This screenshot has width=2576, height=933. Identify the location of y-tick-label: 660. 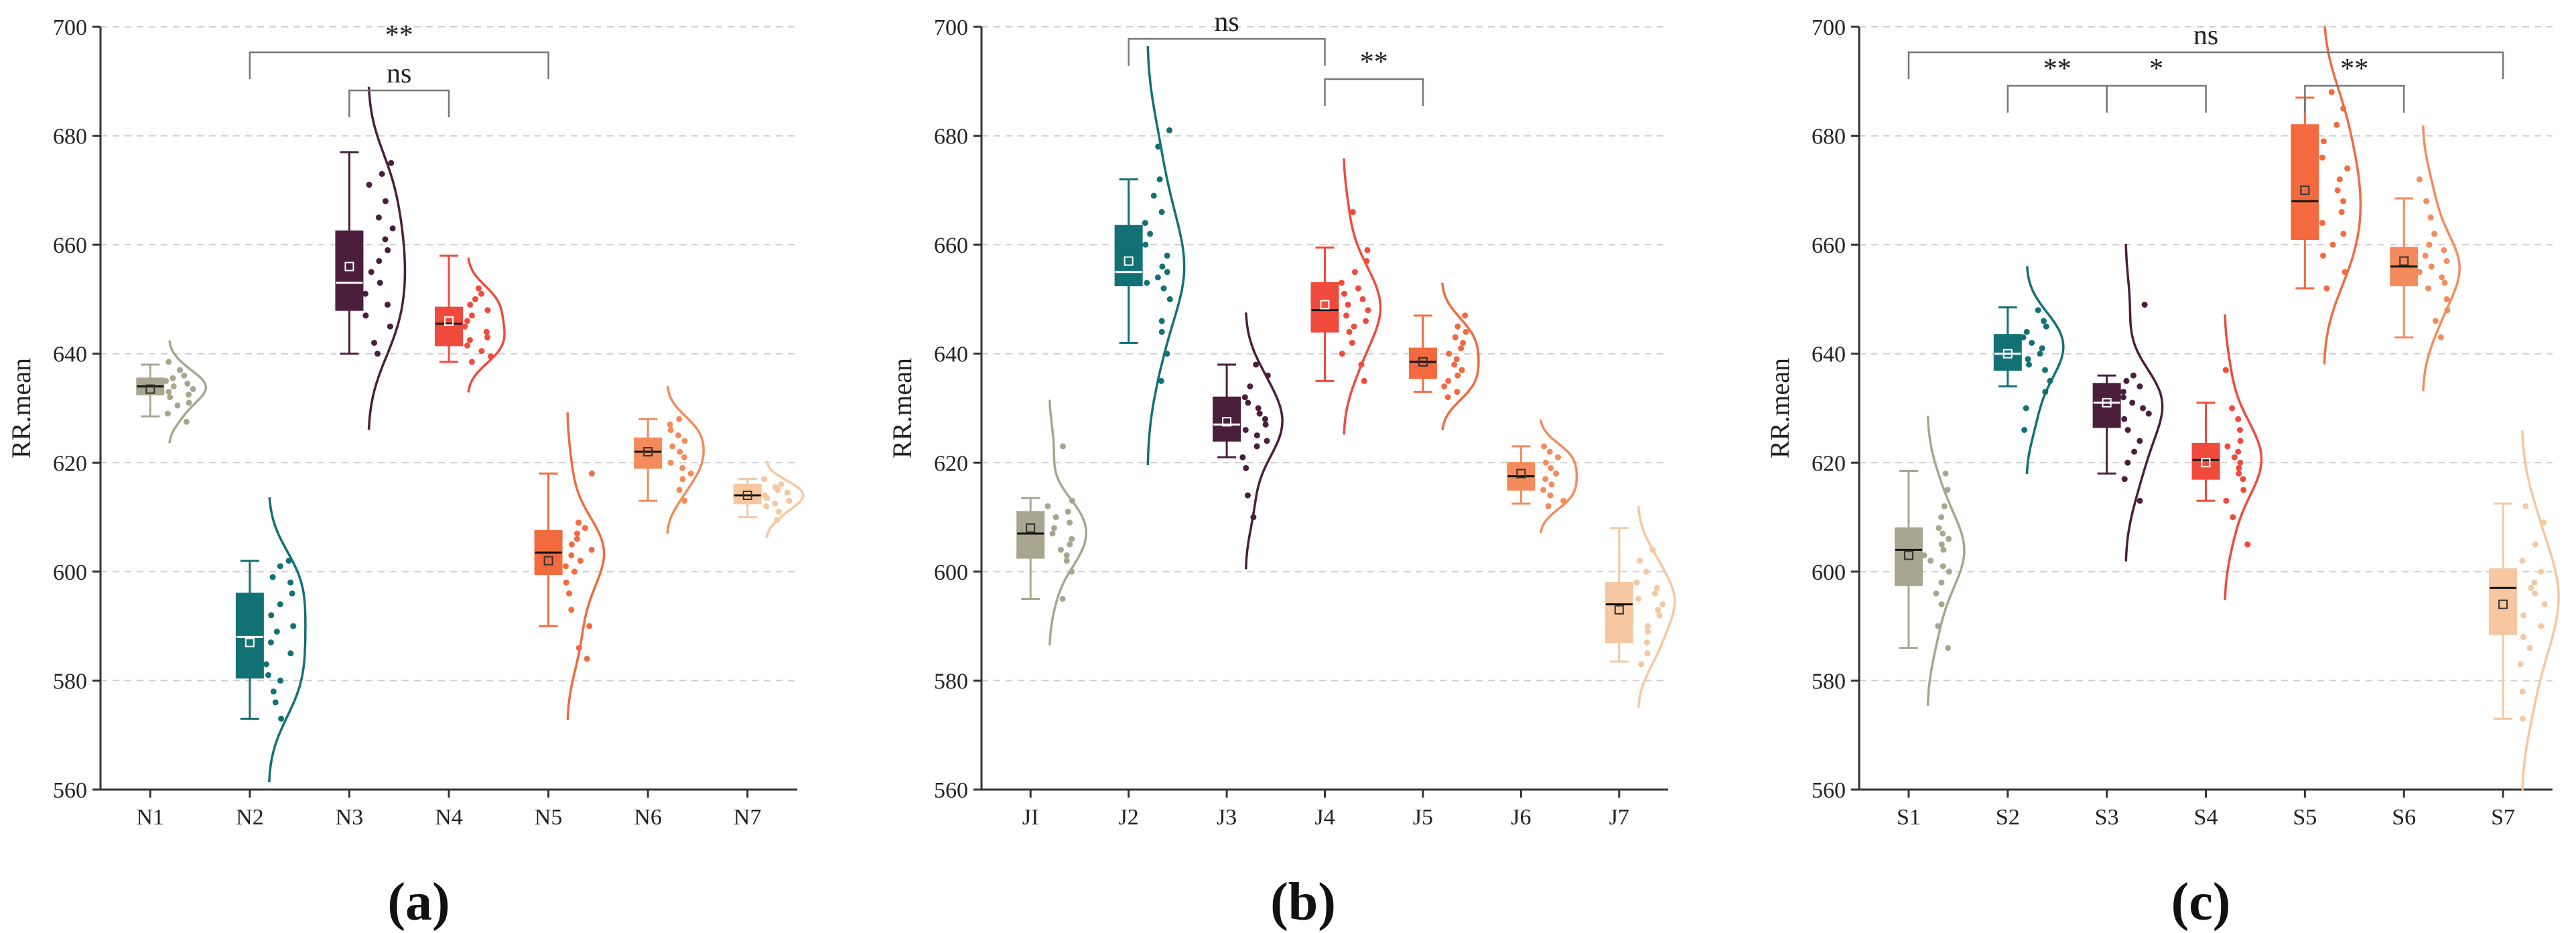
(70, 245).